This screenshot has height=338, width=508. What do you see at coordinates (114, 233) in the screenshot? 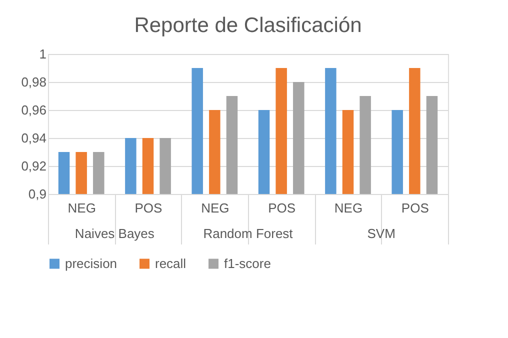
I see `text: Naives Bayes` at bounding box center [114, 233].